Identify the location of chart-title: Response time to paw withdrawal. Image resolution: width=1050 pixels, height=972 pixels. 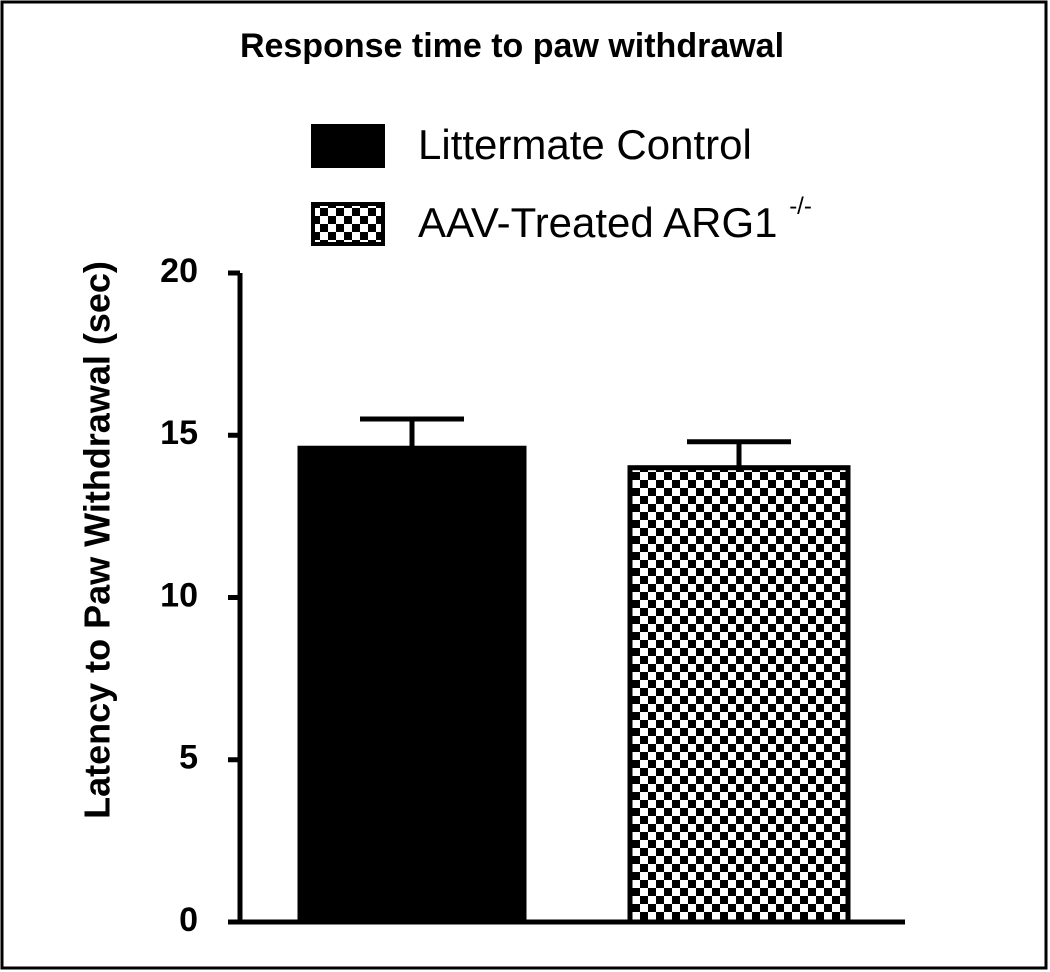
(512, 46).